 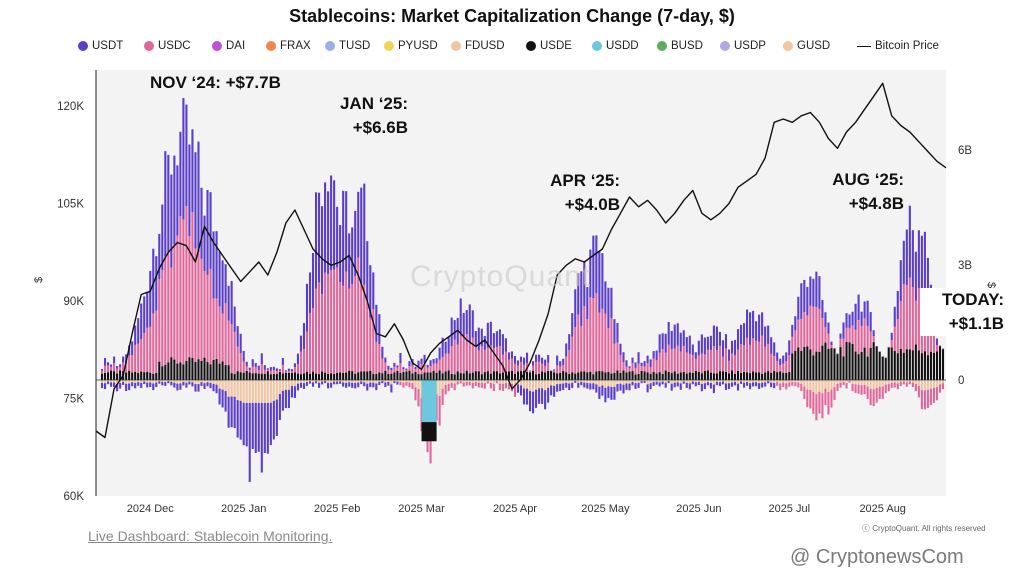 I want to click on legend-swatch, so click(x=456, y=46).